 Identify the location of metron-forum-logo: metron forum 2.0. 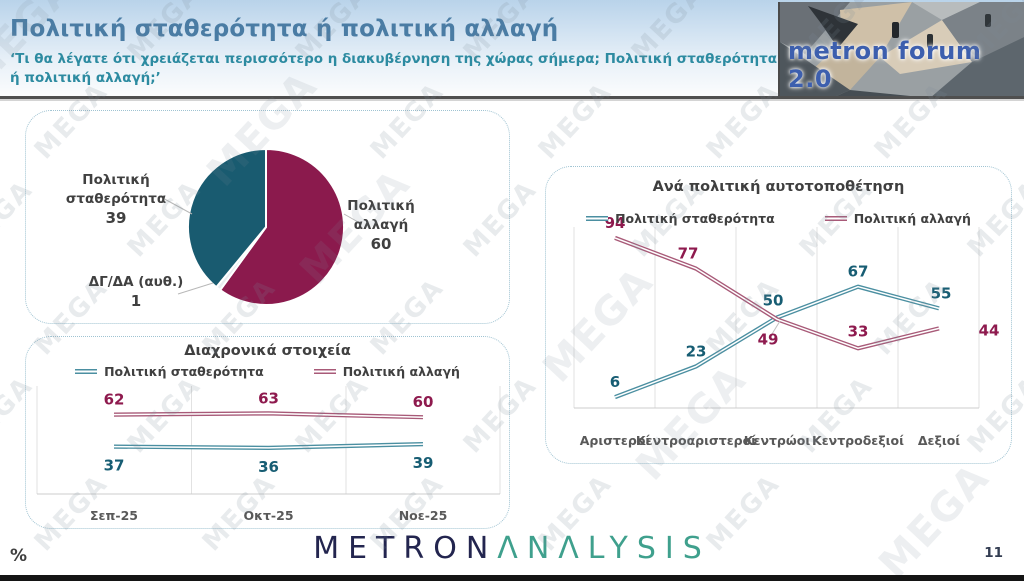
(901, 50).